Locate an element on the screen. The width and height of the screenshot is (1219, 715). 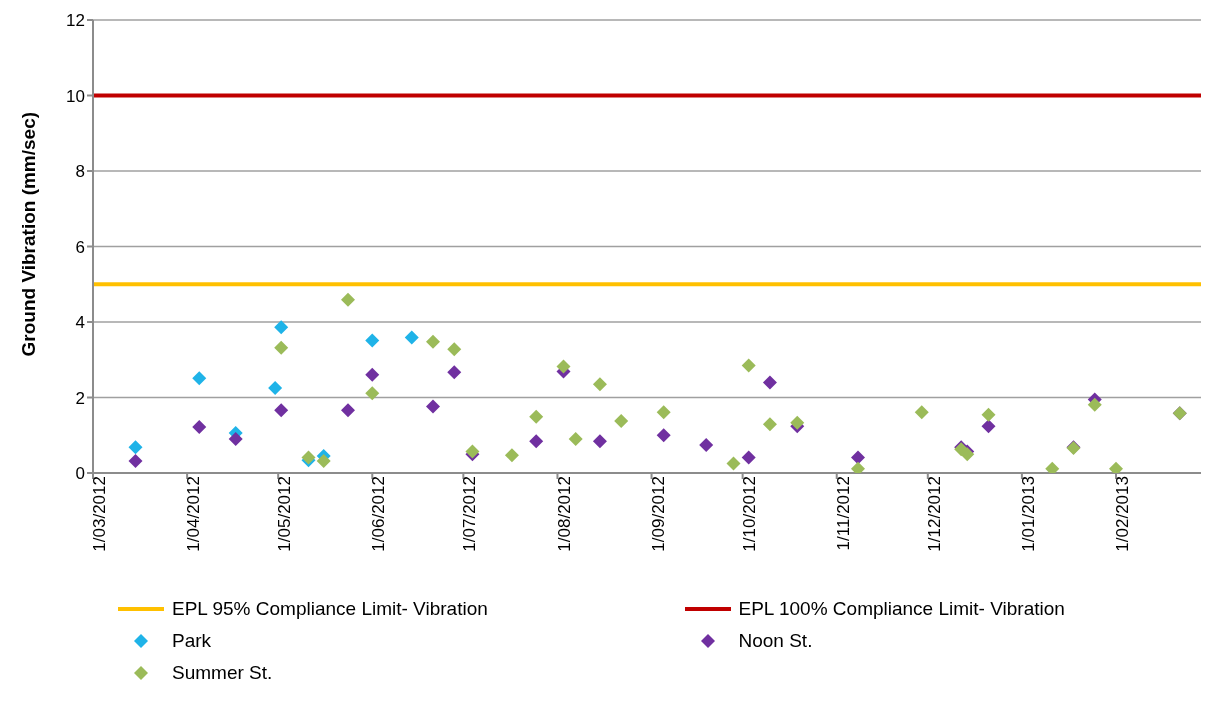
x-tick-label: 1/02/2013 is located at coordinates (1123, 514).